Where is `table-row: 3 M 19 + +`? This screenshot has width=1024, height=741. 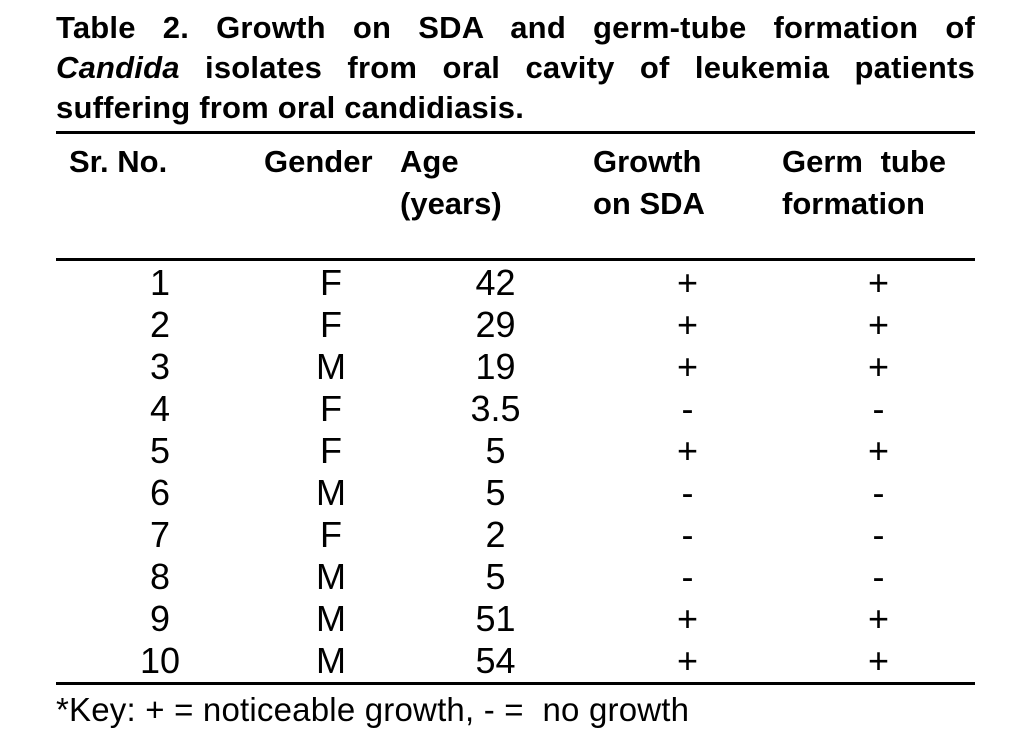
table-row: 3 M 19 + + is located at coordinates (515, 367).